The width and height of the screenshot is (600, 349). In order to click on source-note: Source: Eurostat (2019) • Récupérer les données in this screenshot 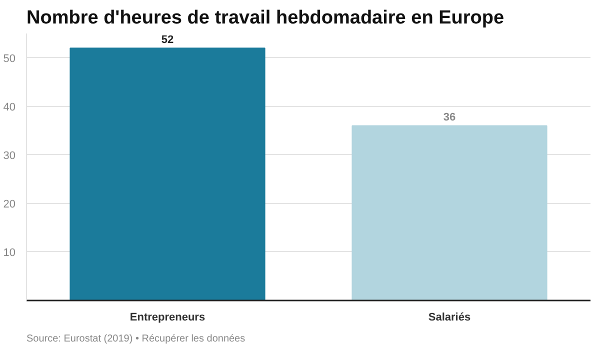, I will do `click(136, 339)`.